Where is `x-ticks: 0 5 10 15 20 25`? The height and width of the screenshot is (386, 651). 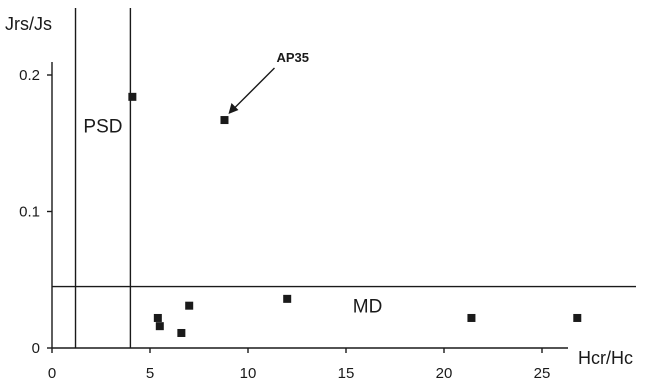 x-ticks: 0 5 10 15 20 25 is located at coordinates (299, 365).